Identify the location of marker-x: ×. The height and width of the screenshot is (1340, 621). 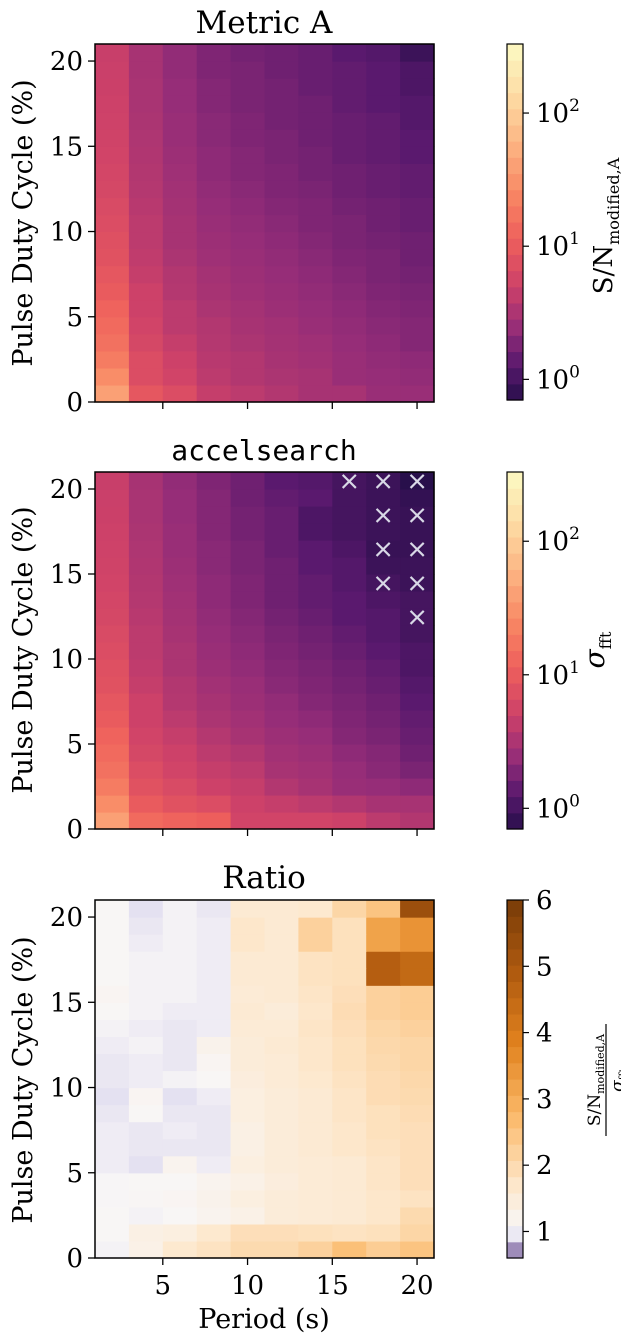
(383, 482).